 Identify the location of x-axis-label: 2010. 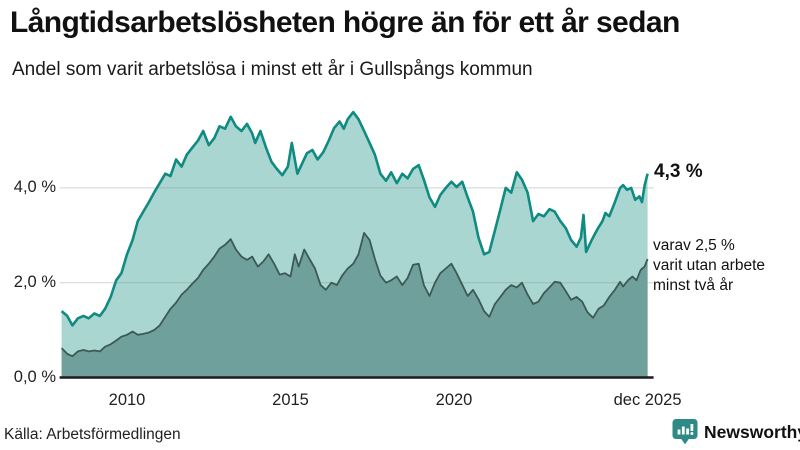
(127, 400).